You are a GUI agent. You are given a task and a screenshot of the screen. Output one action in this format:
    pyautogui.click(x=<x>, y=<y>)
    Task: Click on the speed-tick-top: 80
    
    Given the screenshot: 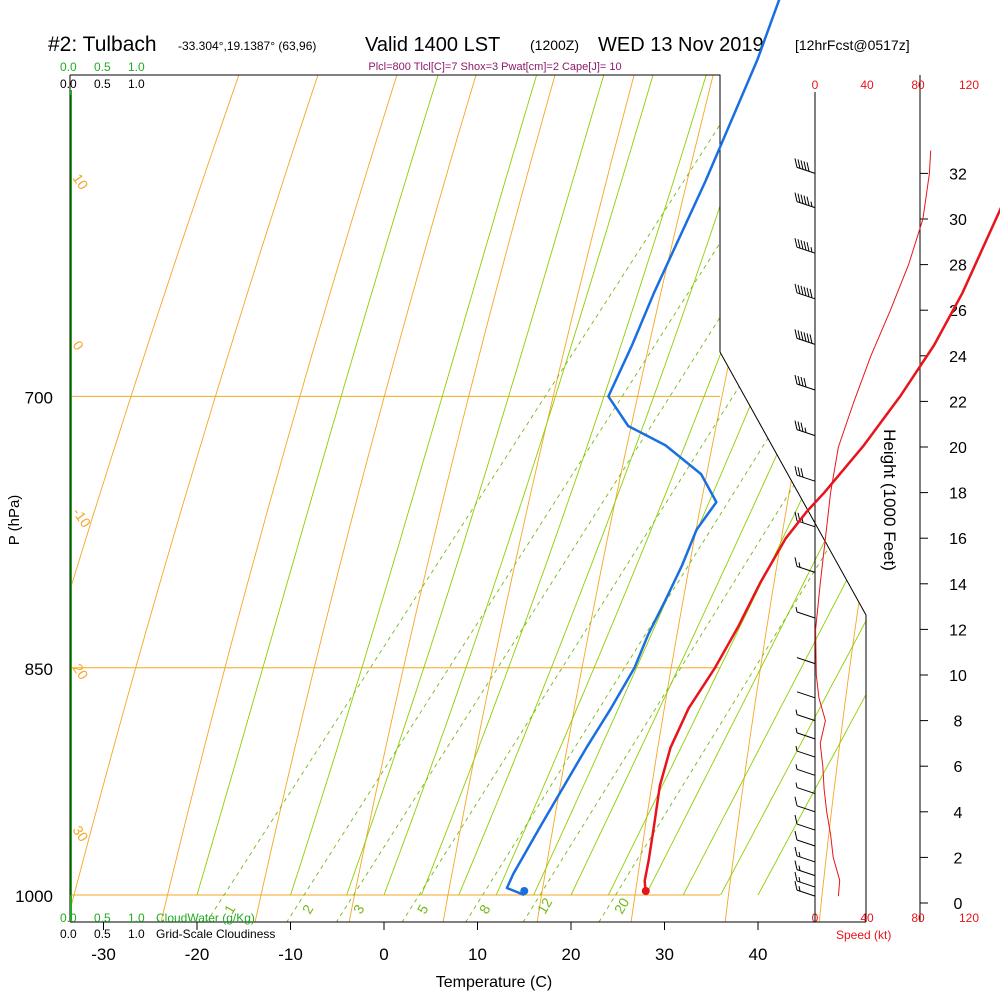 What is the action you would take?
    pyautogui.click(x=918, y=85)
    